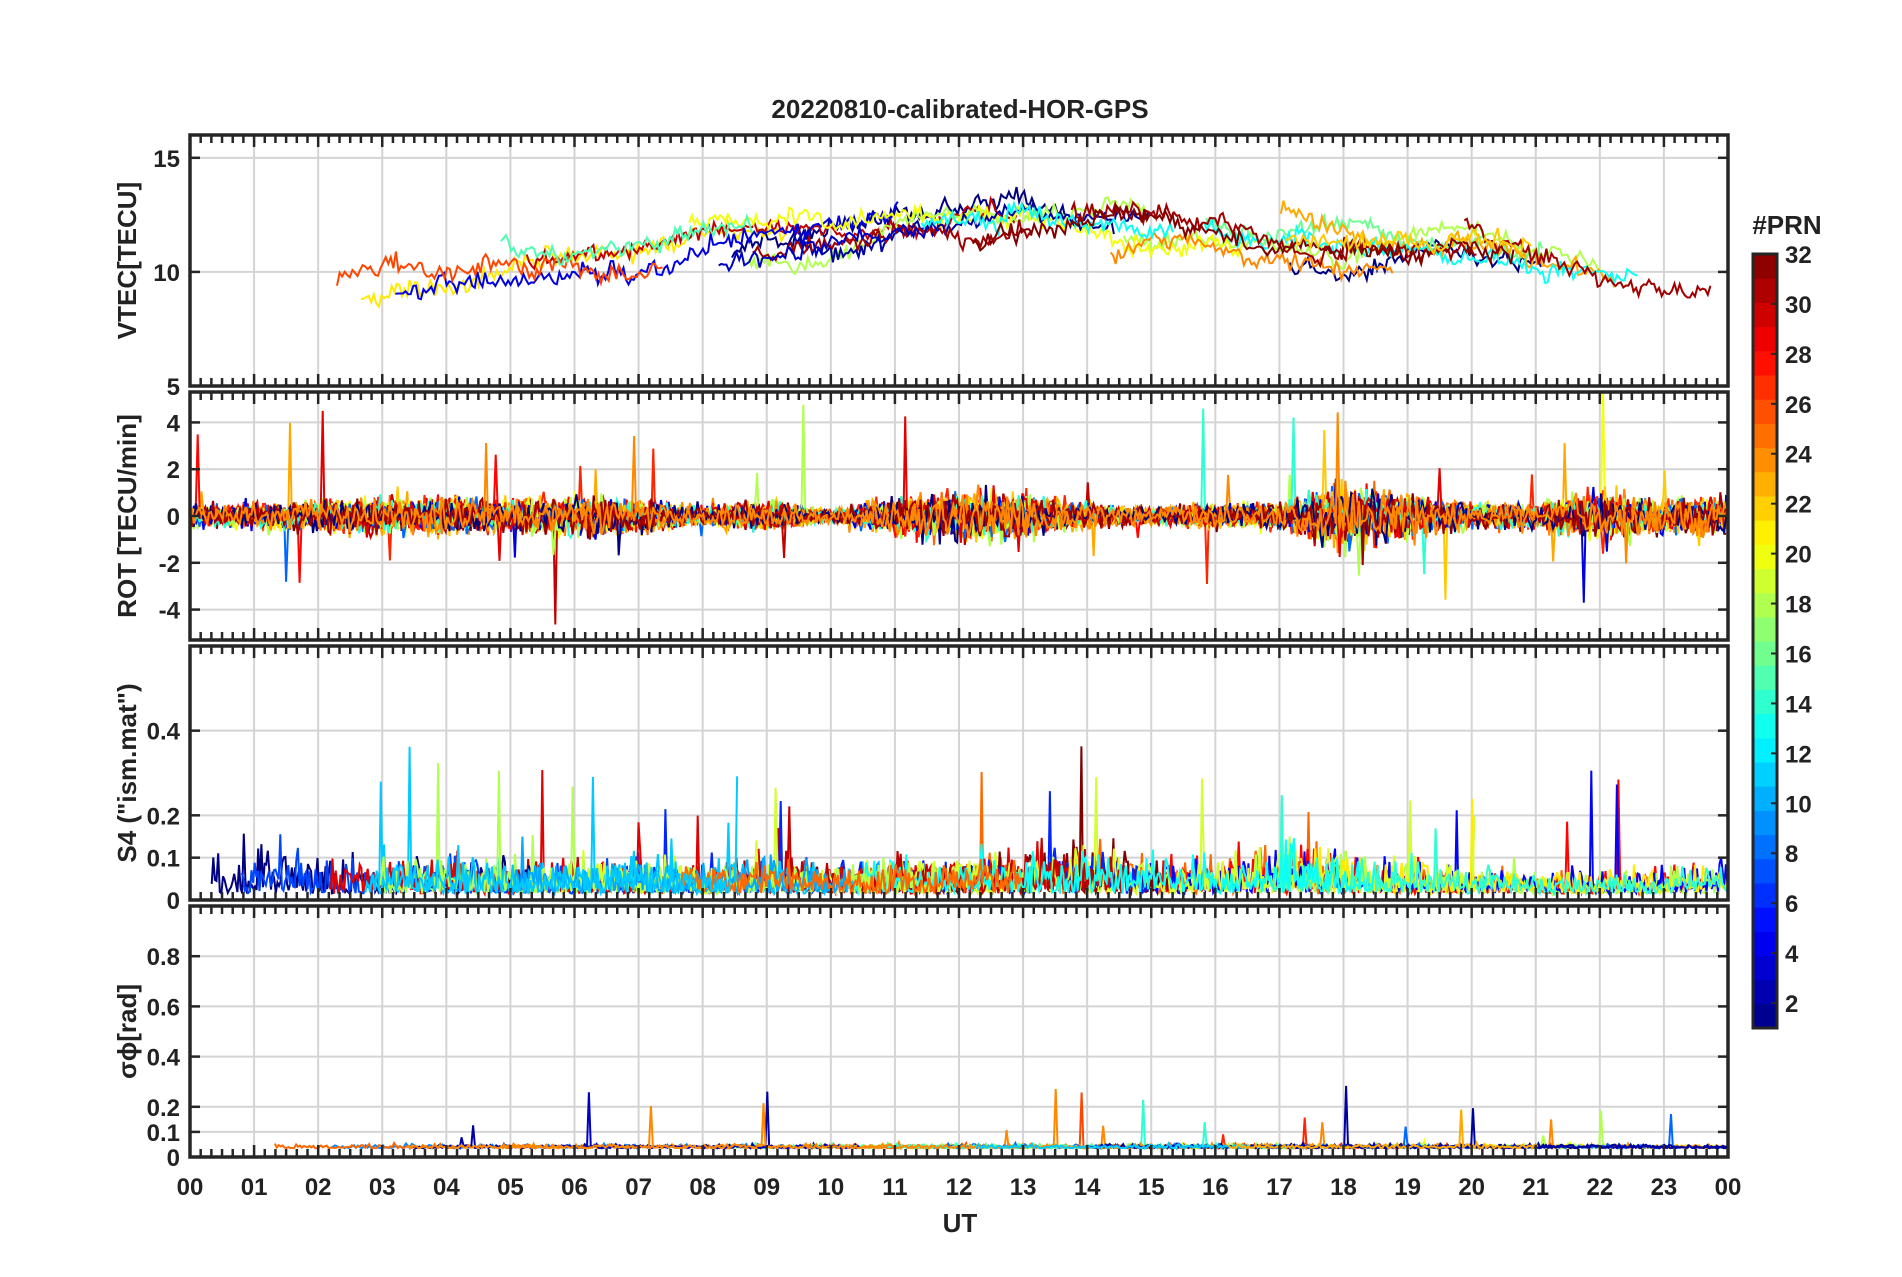 This screenshot has height=1277, width=1902. I want to click on colorbar-tick-label: 18, so click(1798, 605).